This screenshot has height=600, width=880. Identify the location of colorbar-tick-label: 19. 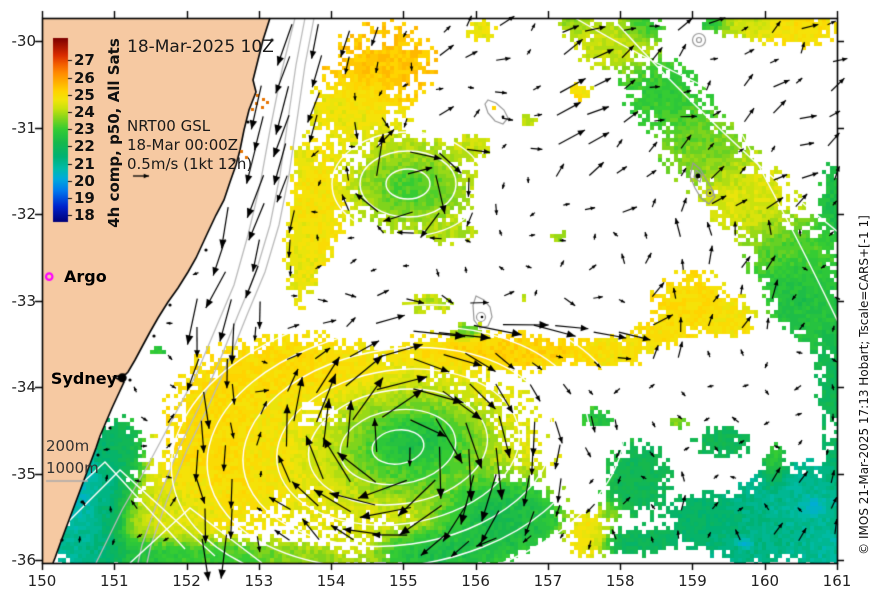
(84, 197).